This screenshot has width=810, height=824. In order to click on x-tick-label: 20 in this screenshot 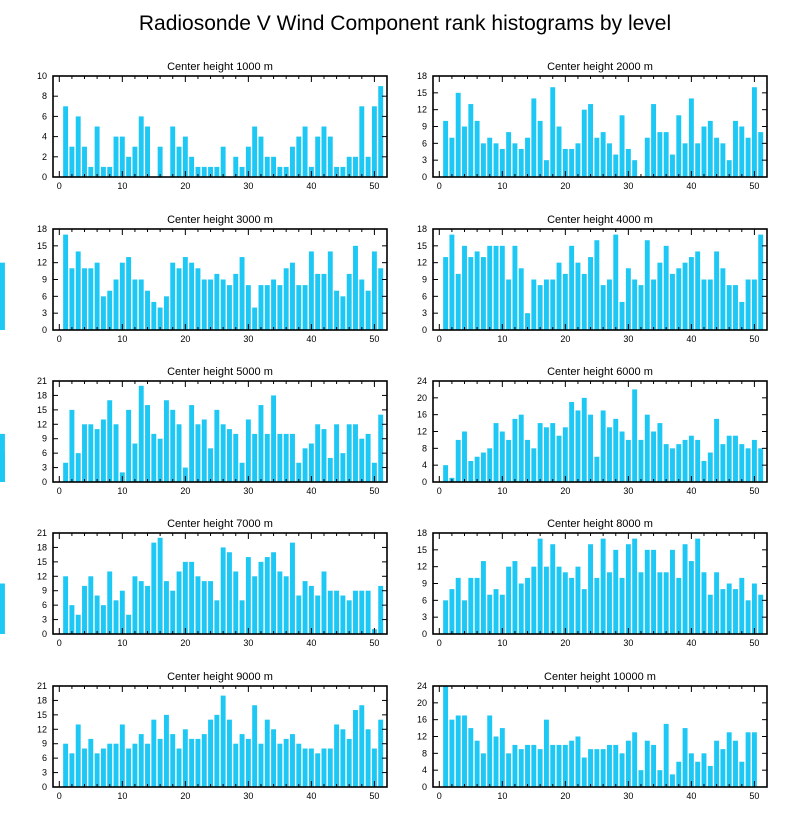, I will do `click(185, 491)`.